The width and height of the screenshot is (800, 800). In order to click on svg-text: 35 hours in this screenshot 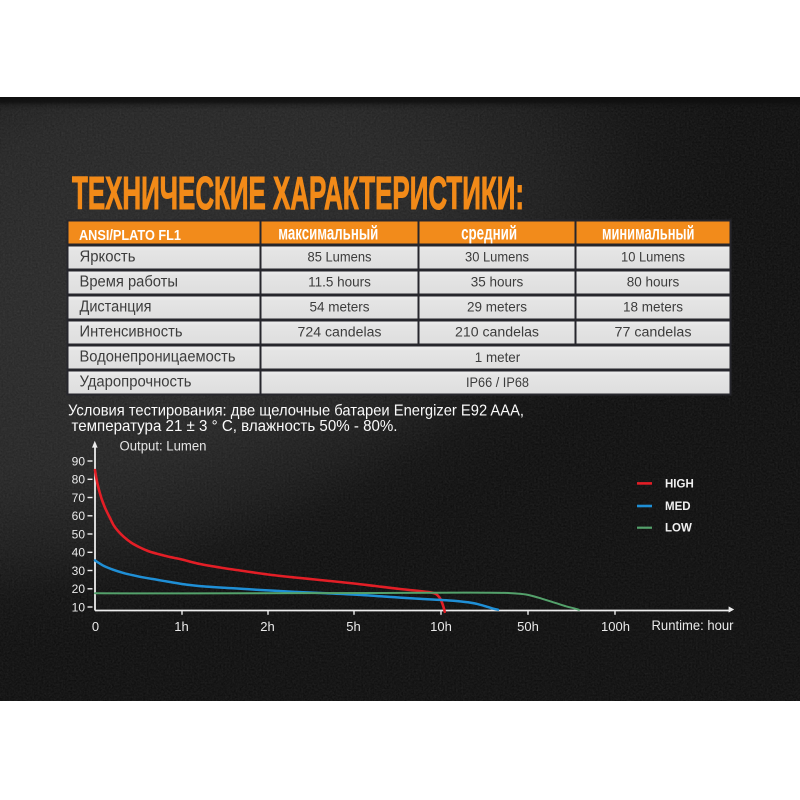, I will do `click(497, 282)`.